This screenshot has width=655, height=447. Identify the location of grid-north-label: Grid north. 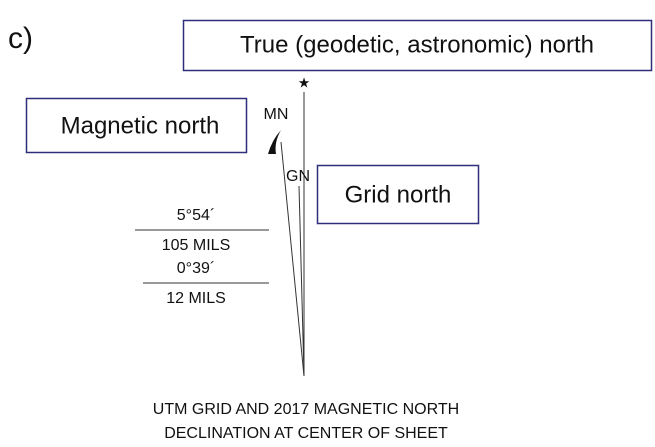
(398, 194).